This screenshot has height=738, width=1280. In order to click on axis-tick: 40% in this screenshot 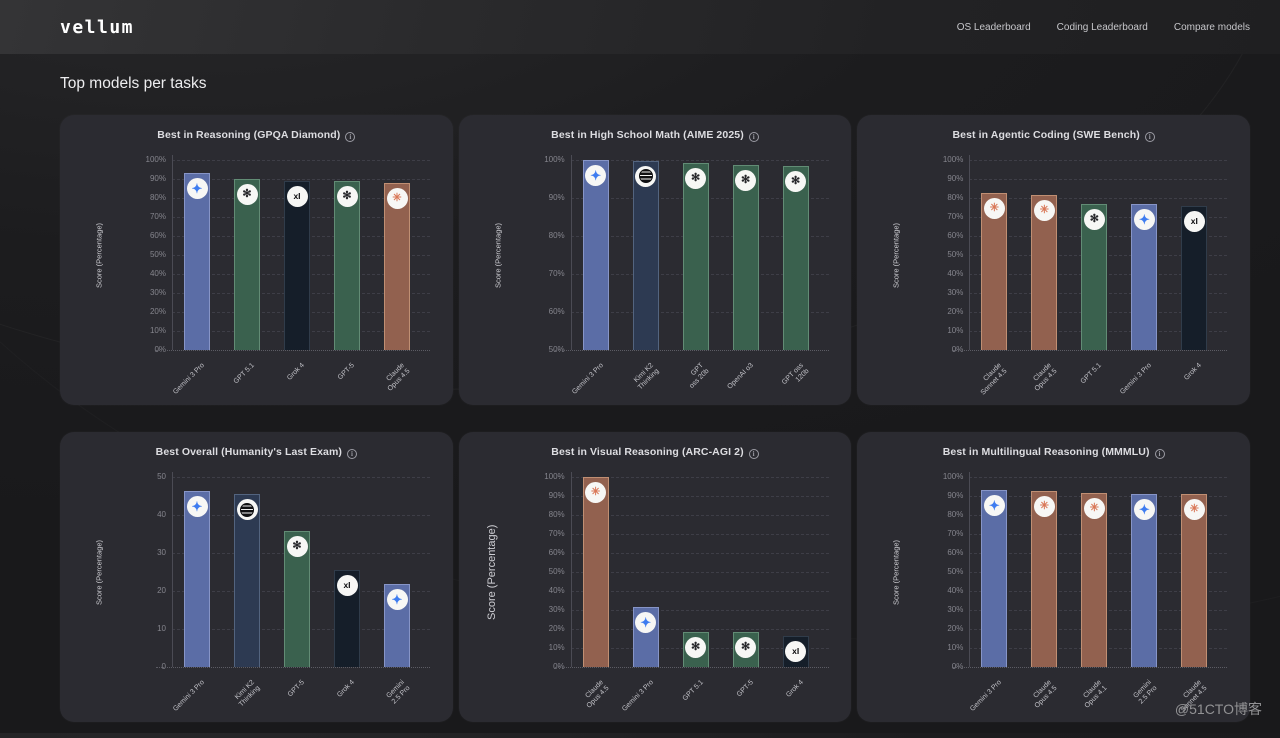, I will do `click(955, 273)`.